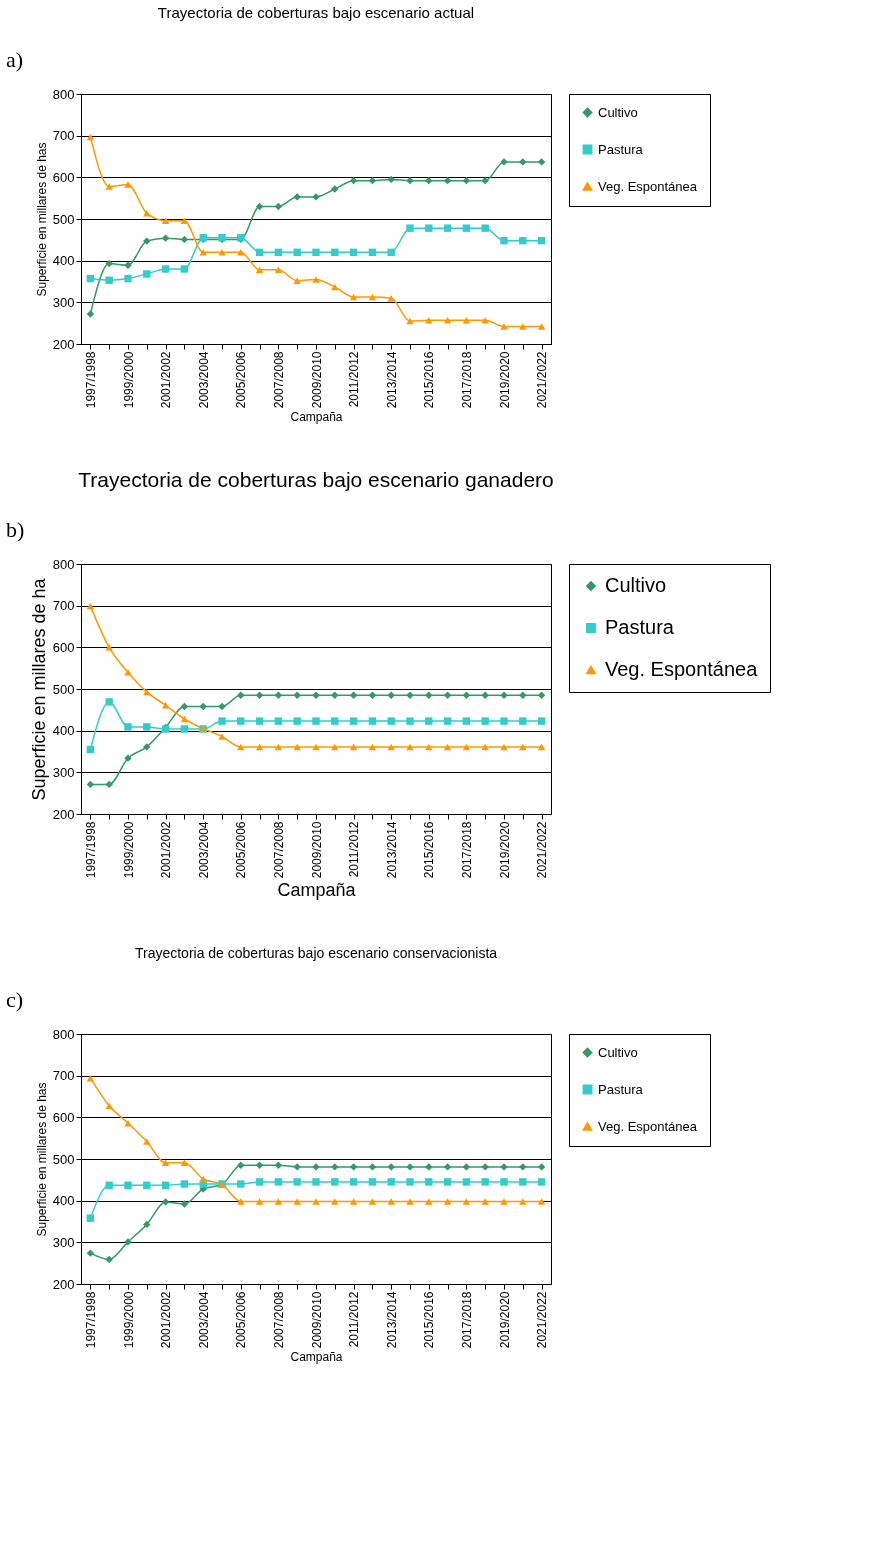 The height and width of the screenshot is (1551, 888). Describe the element at coordinates (316, 1357) in the screenshot. I see `x-axis-title: Campaña` at that location.